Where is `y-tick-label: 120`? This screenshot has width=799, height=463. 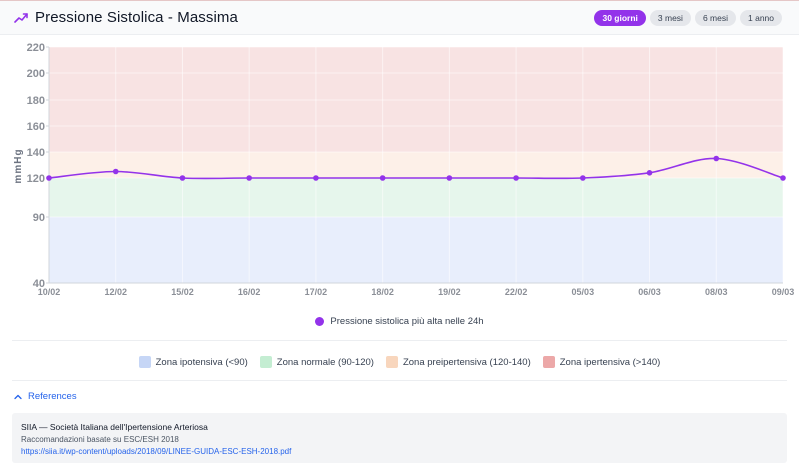
y-tick-label: 120 is located at coordinates (36, 179).